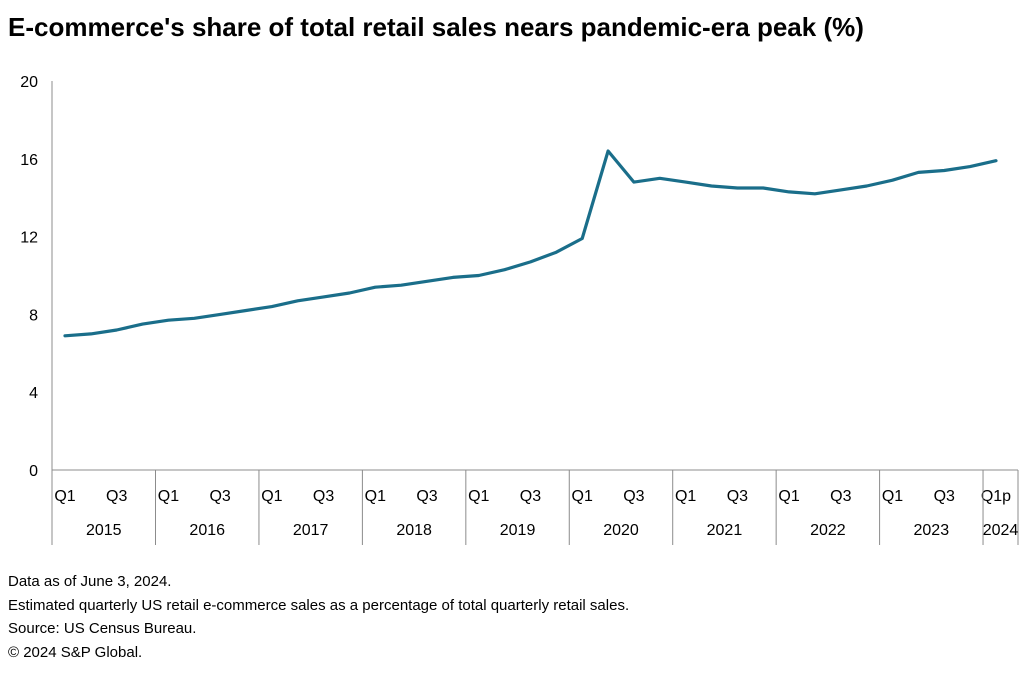  What do you see at coordinates (90, 581) in the screenshot?
I see `note-data-date: Data as of June 3, 2024.` at bounding box center [90, 581].